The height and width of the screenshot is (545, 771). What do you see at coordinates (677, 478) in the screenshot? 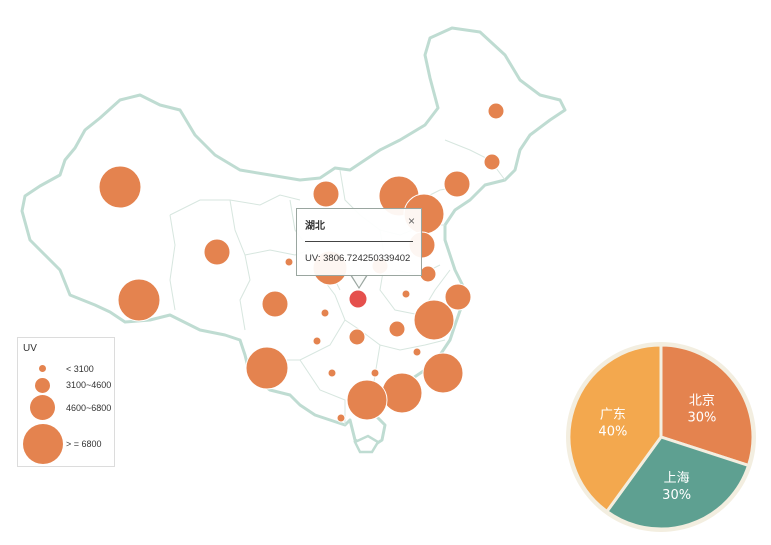
I see `pie-slice-label: 上海` at bounding box center [677, 478].